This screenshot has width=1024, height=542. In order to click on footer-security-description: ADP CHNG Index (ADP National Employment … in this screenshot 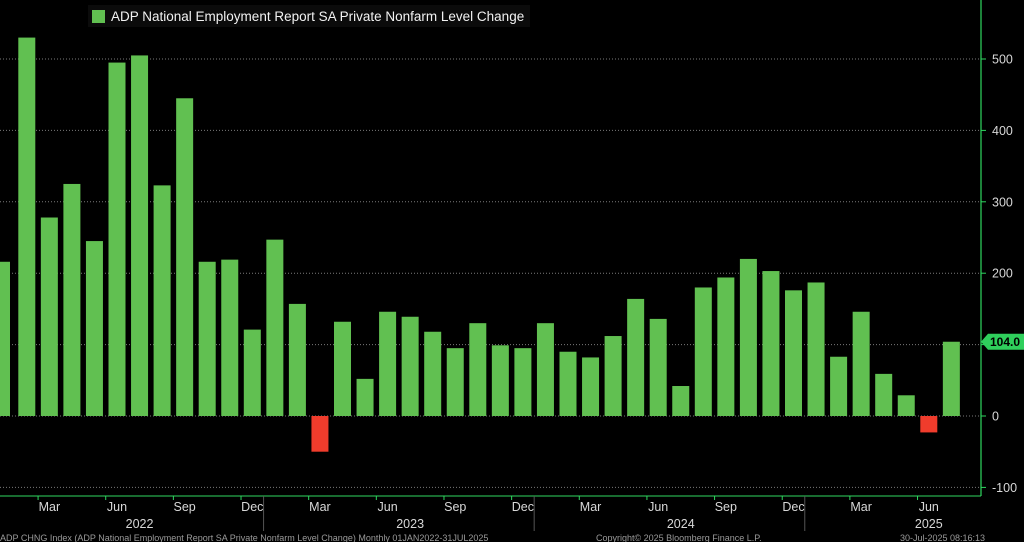, I will do `click(244, 537)`.